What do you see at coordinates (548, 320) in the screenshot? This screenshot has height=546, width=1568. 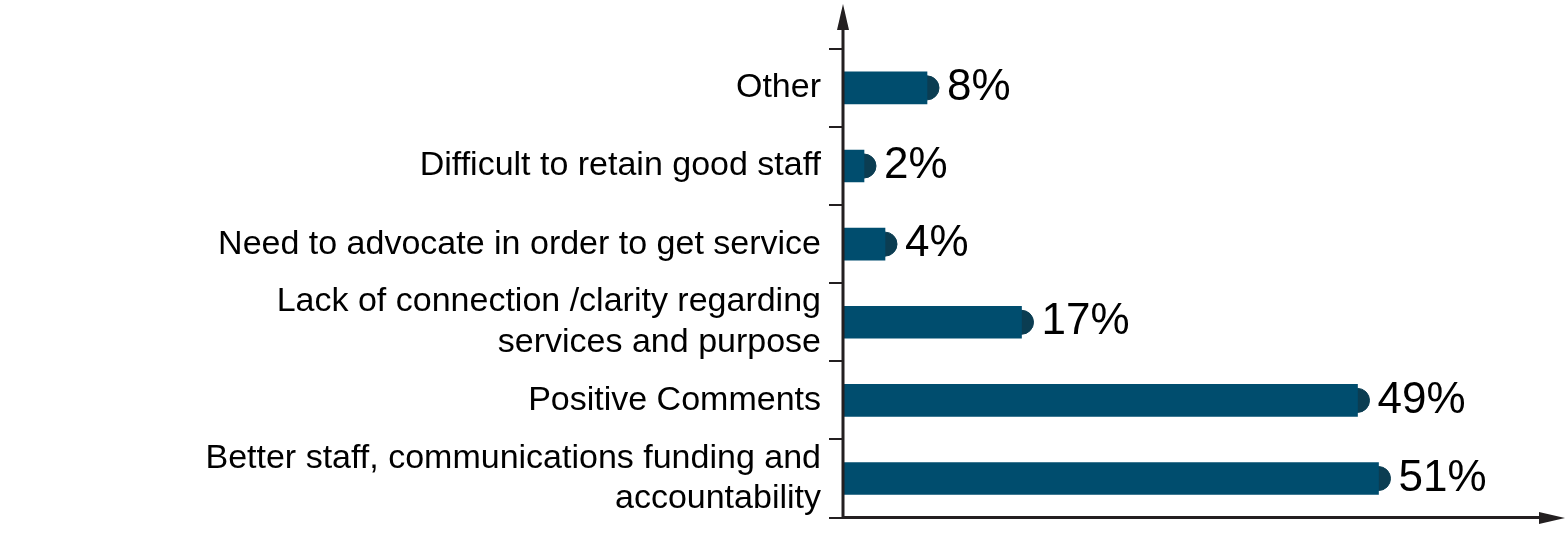 I see `y-tick-label: Lack of connection /clarity regarding services and purpose` at bounding box center [548, 320].